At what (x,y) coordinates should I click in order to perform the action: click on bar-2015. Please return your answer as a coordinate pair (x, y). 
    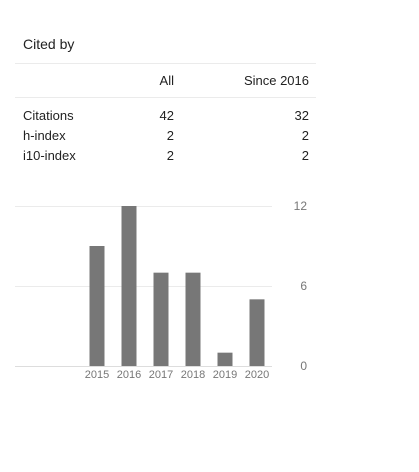
    Looking at the image, I should click on (97, 306).